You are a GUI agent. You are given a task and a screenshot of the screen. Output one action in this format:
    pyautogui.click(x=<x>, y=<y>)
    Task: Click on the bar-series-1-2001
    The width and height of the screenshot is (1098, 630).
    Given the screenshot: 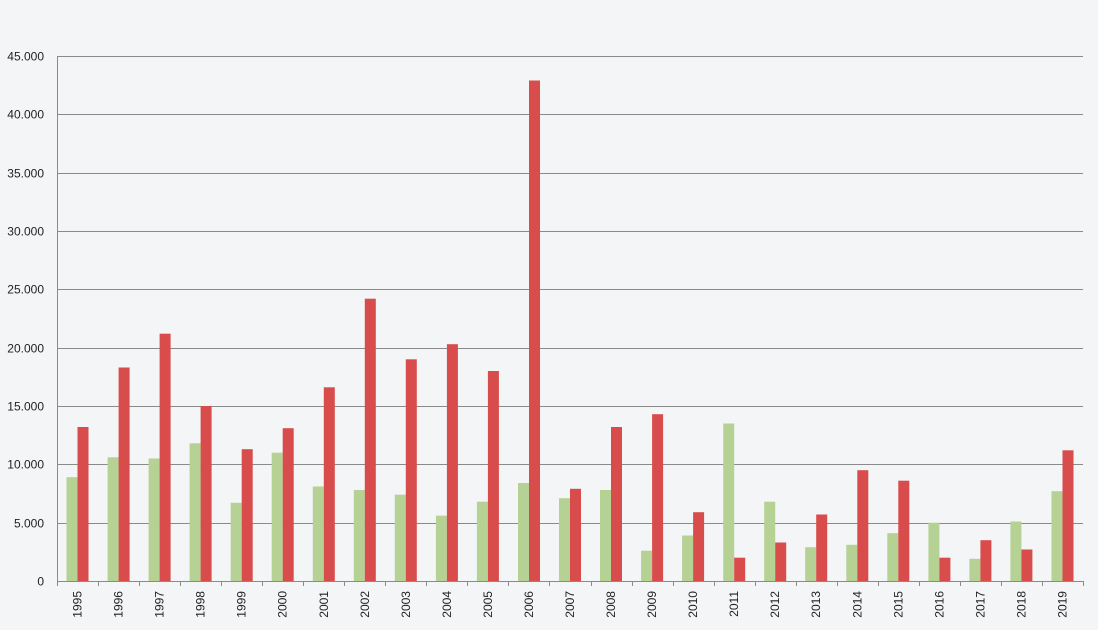 What is the action you would take?
    pyautogui.click(x=318, y=533)
    